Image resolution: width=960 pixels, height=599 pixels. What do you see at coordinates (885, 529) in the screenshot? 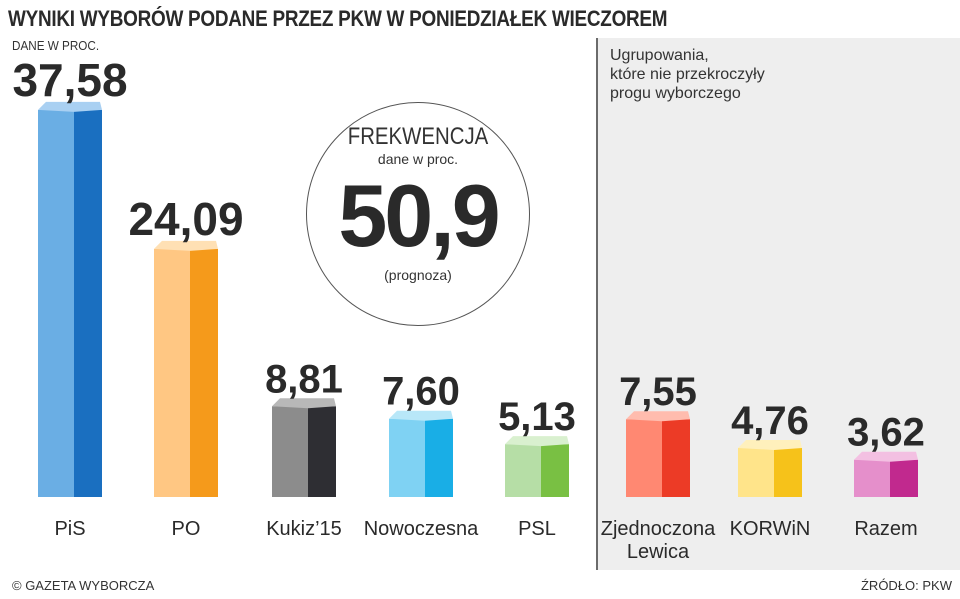
I see `category-label: Razem` at bounding box center [885, 529].